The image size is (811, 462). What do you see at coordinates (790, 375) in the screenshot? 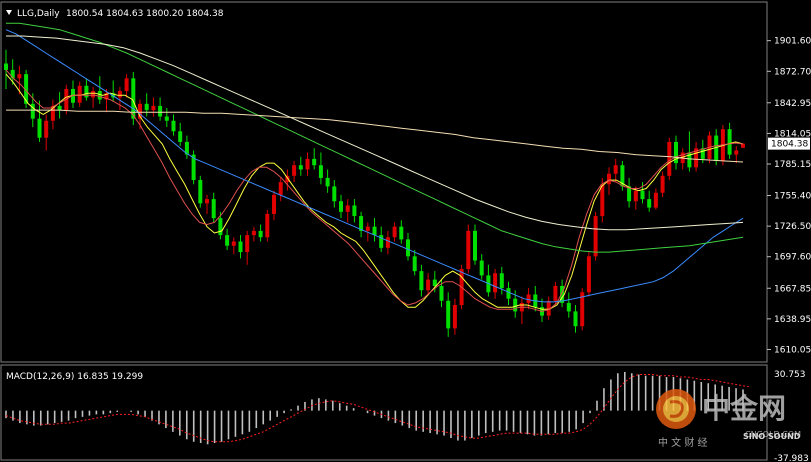
I see `macd-tick-label: 30.753` at bounding box center [790, 375].